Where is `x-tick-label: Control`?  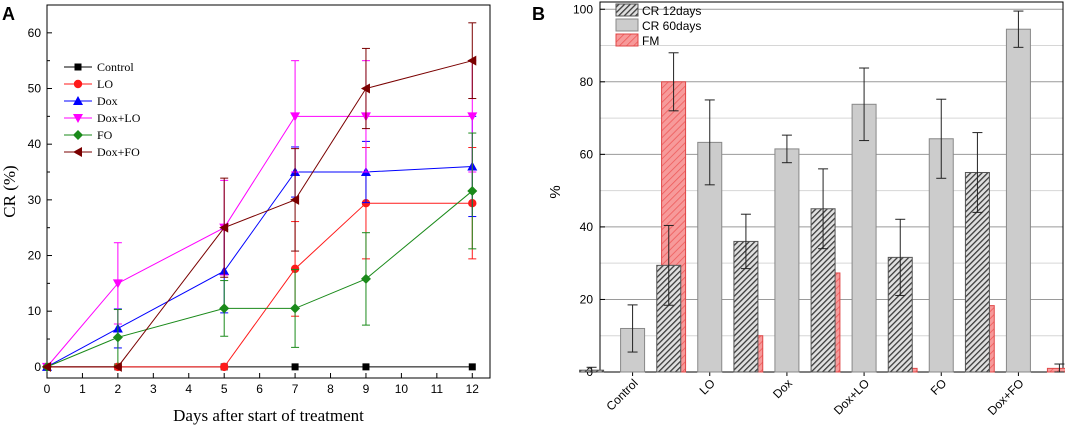 x-tick-label: Control is located at coordinates (621, 394).